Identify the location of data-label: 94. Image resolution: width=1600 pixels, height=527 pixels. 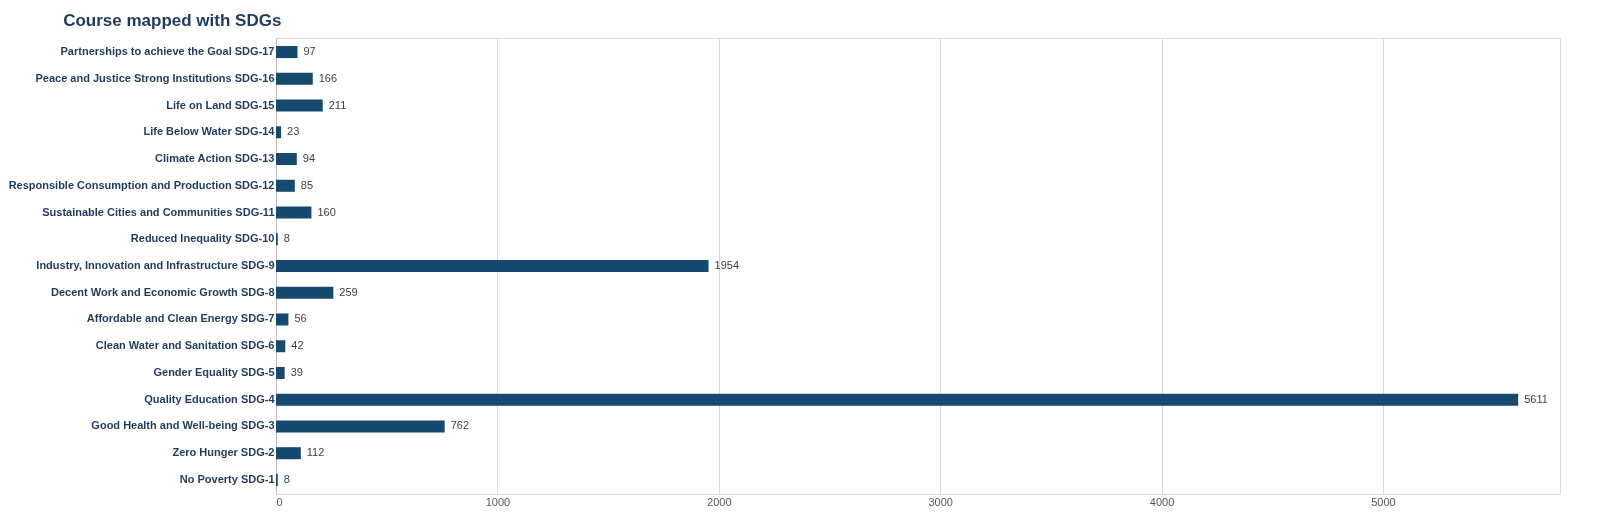
(309, 158).